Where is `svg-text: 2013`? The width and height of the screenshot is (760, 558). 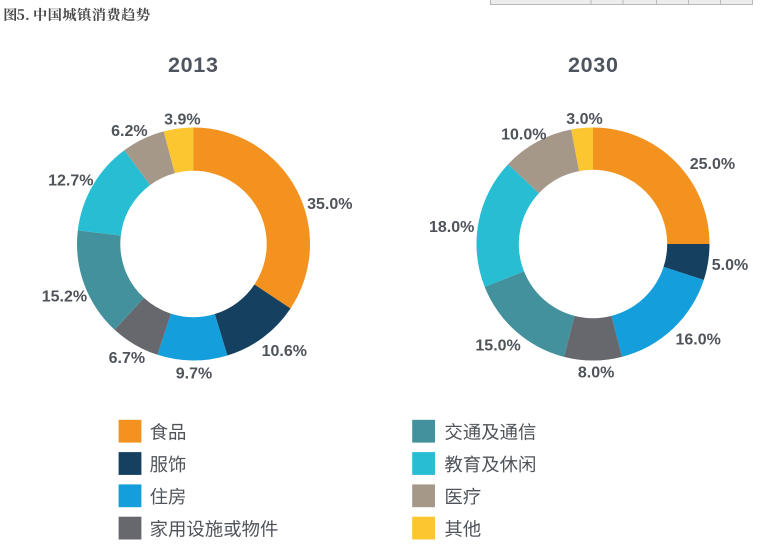
svg-text: 2013 is located at coordinates (193, 65).